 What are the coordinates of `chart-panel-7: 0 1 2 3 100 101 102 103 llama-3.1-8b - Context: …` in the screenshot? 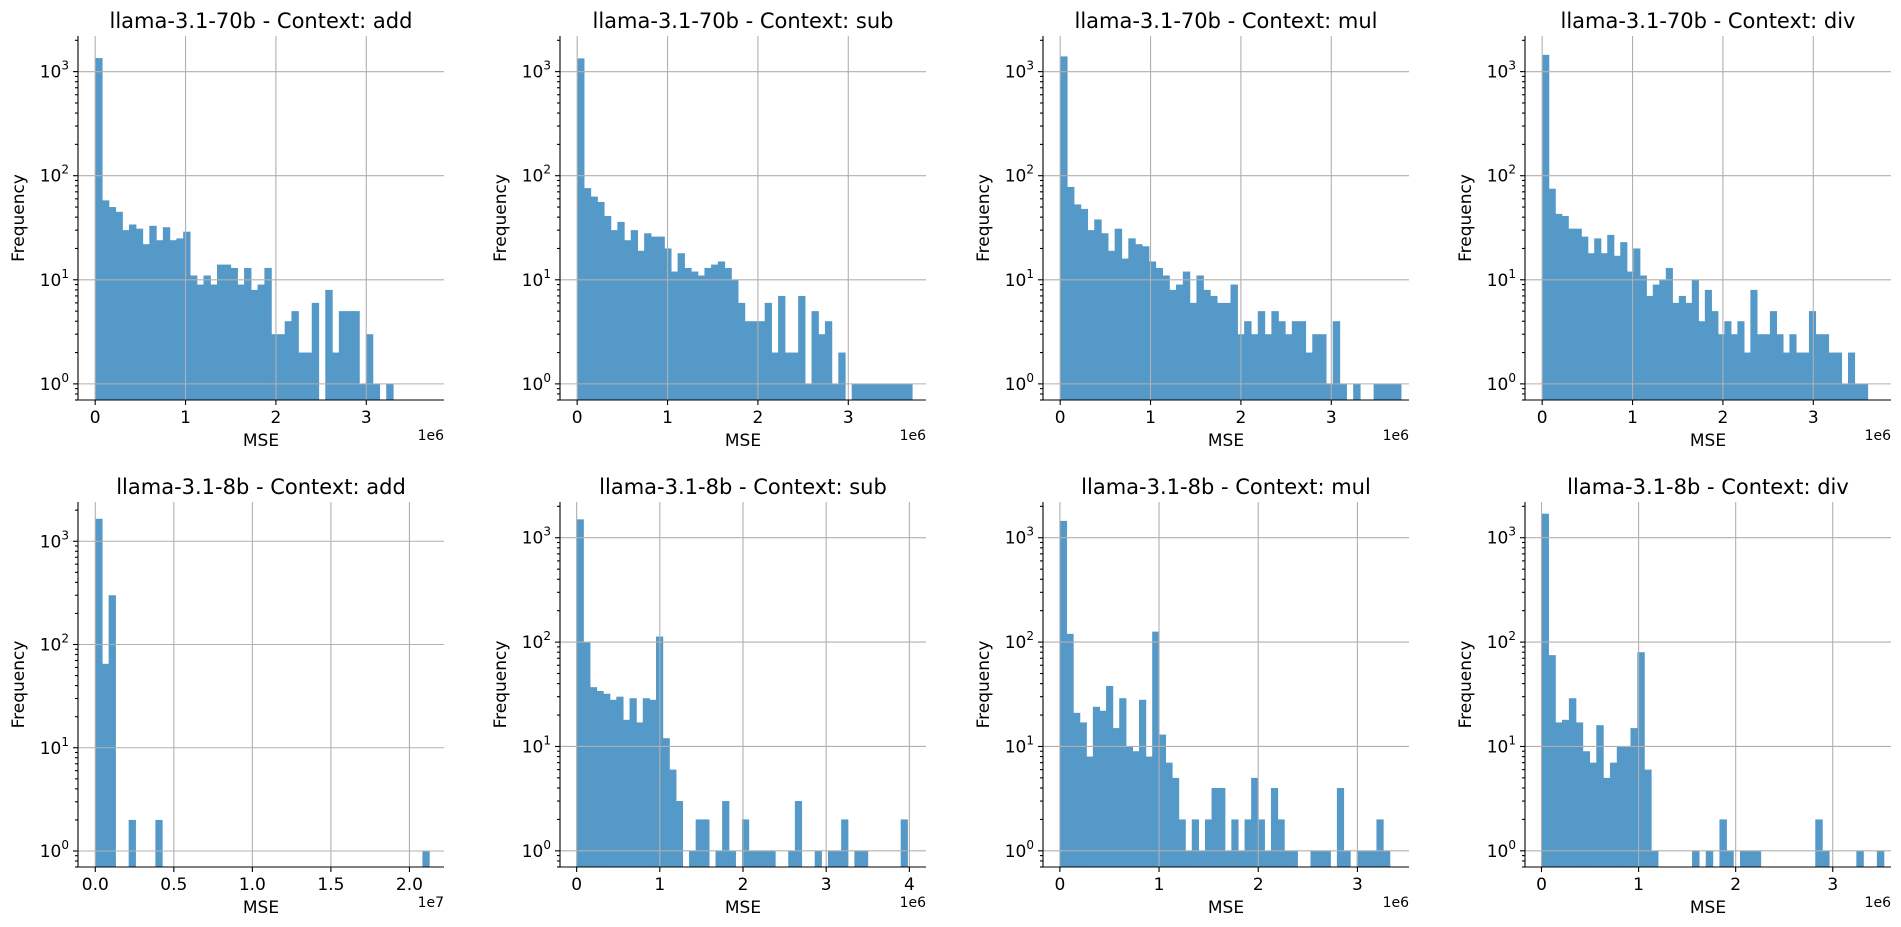 It's located at (1191, 696).